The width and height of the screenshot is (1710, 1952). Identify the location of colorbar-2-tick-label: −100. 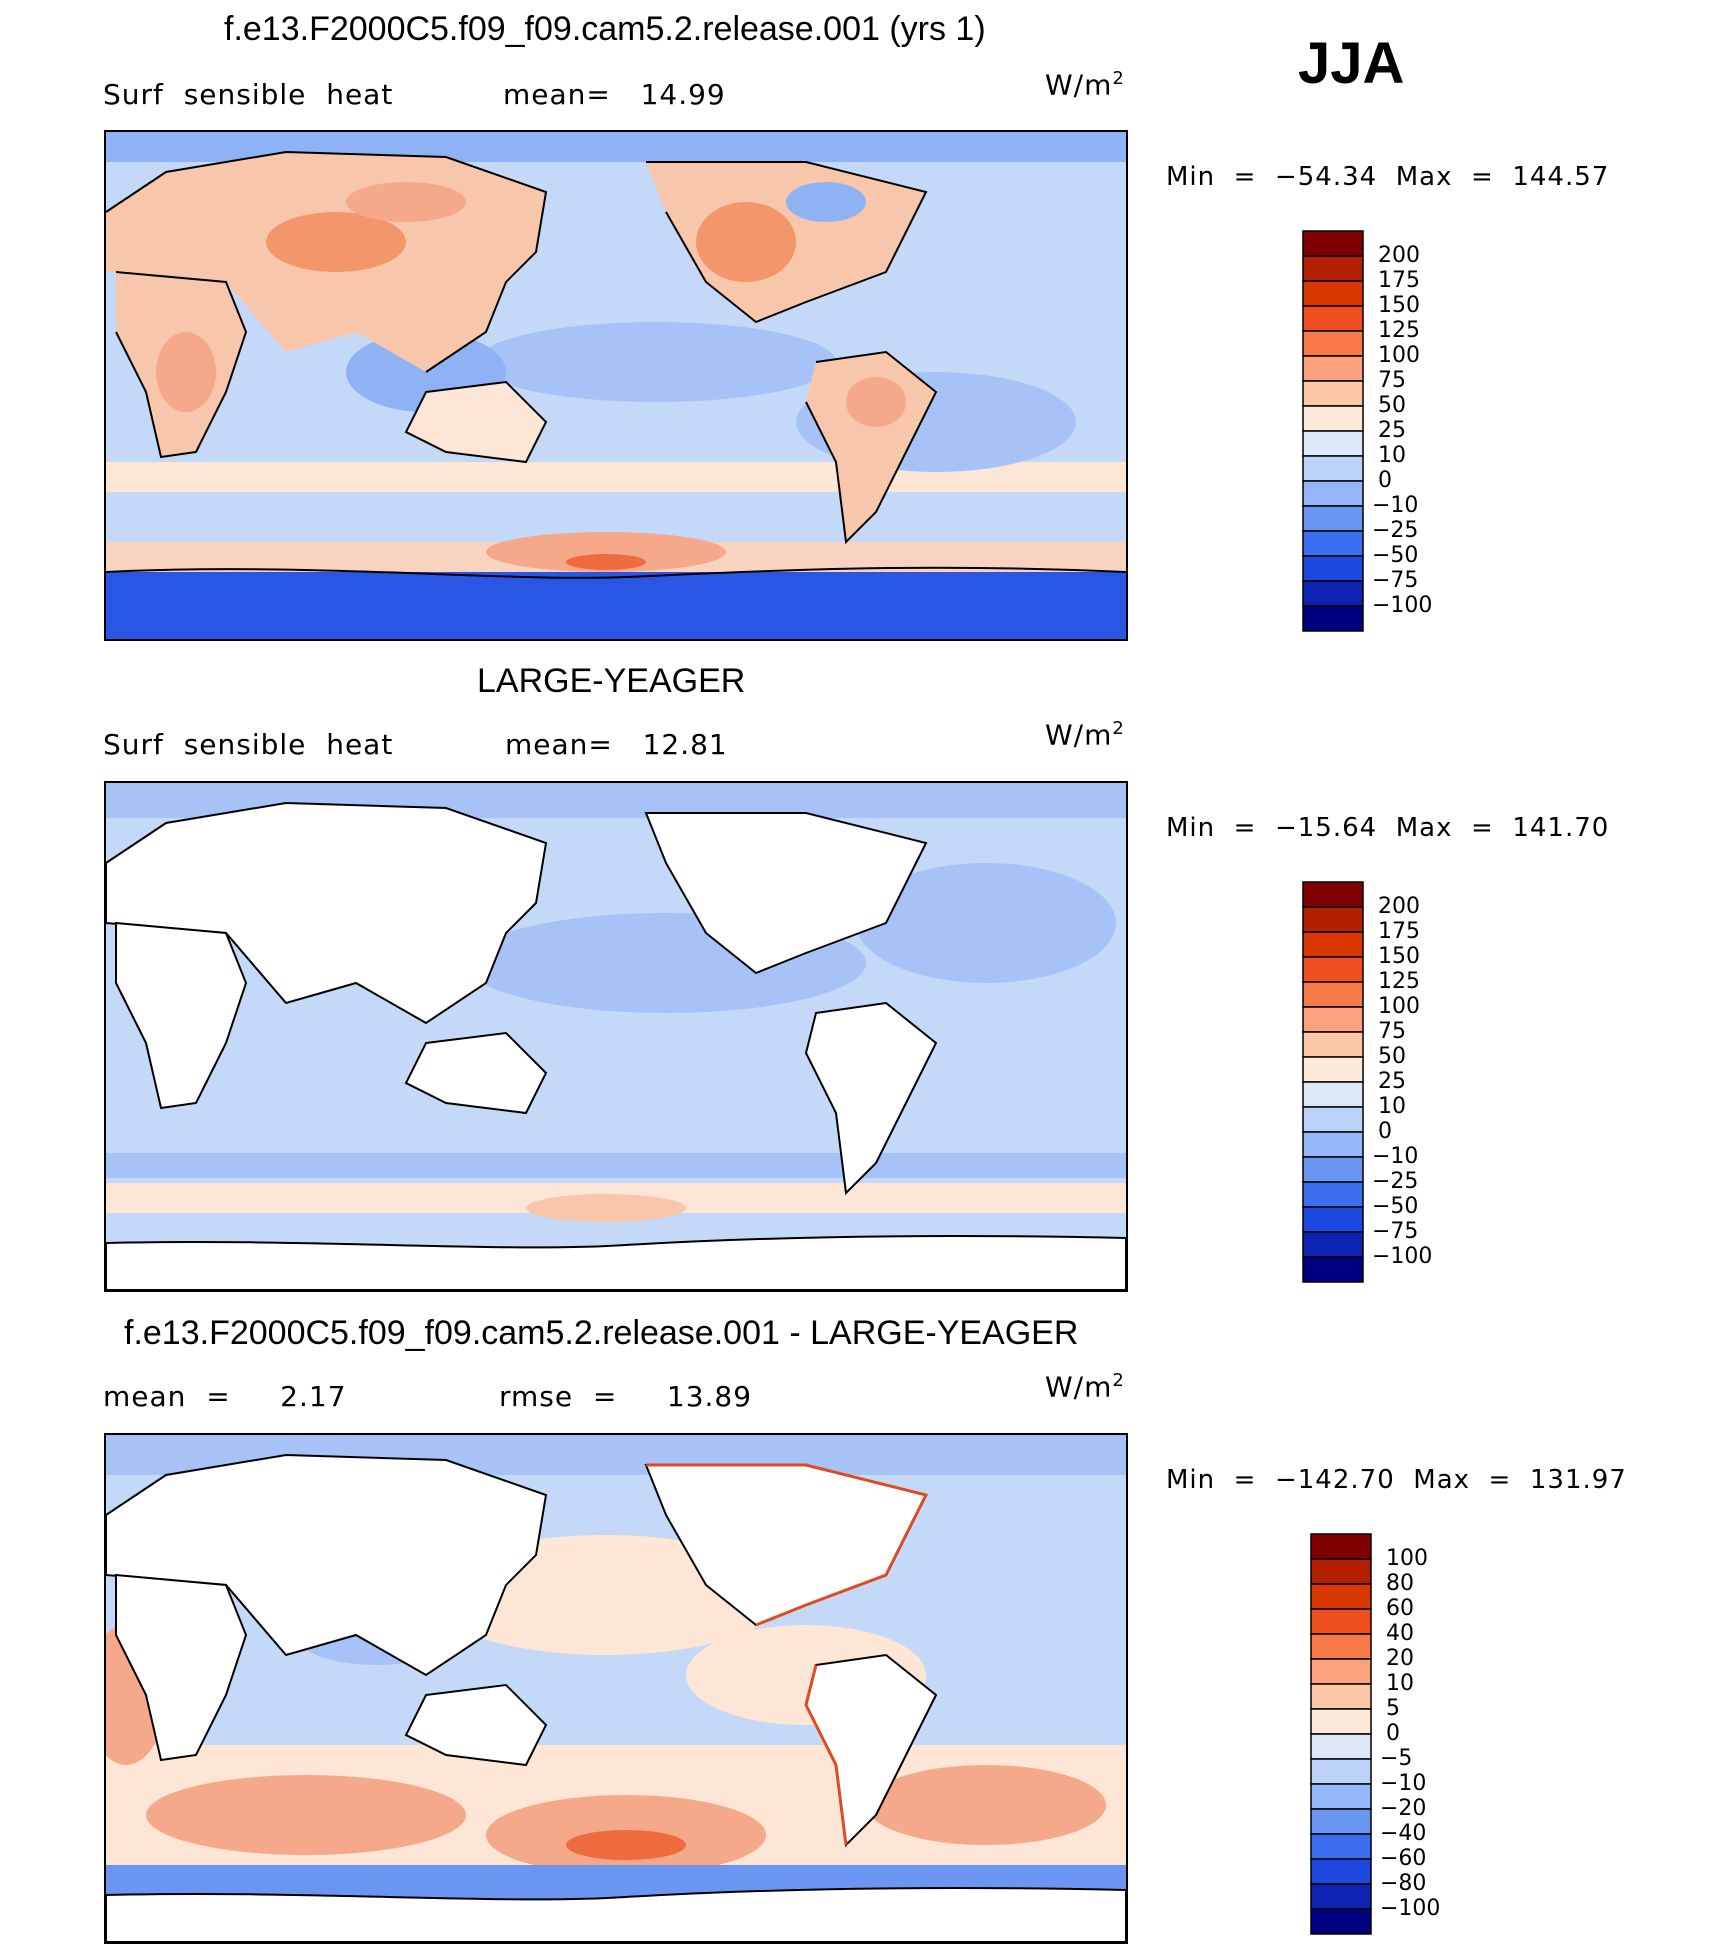
(1402, 1256).